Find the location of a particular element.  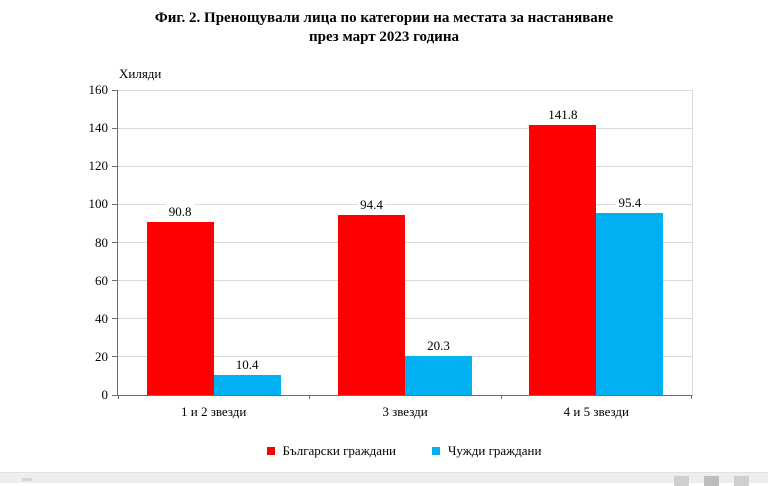

status-page-indicator is located at coordinates (27, 479).